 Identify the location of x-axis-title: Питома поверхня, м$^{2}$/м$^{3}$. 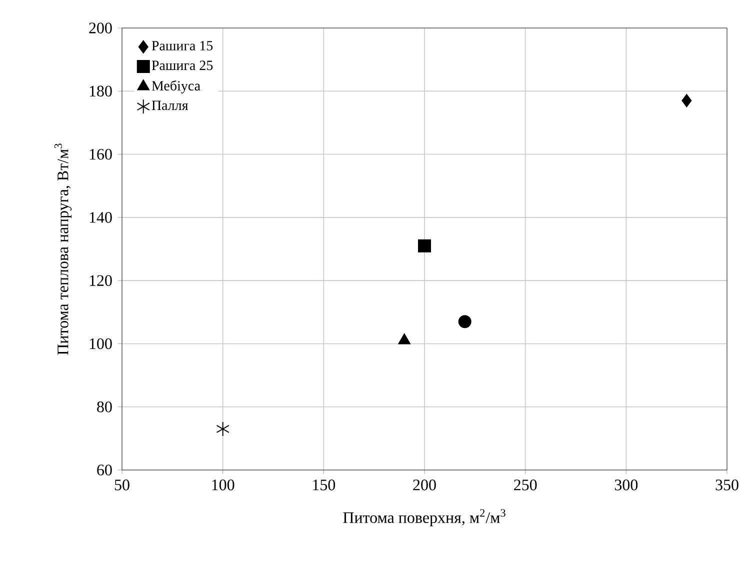
(424, 517).